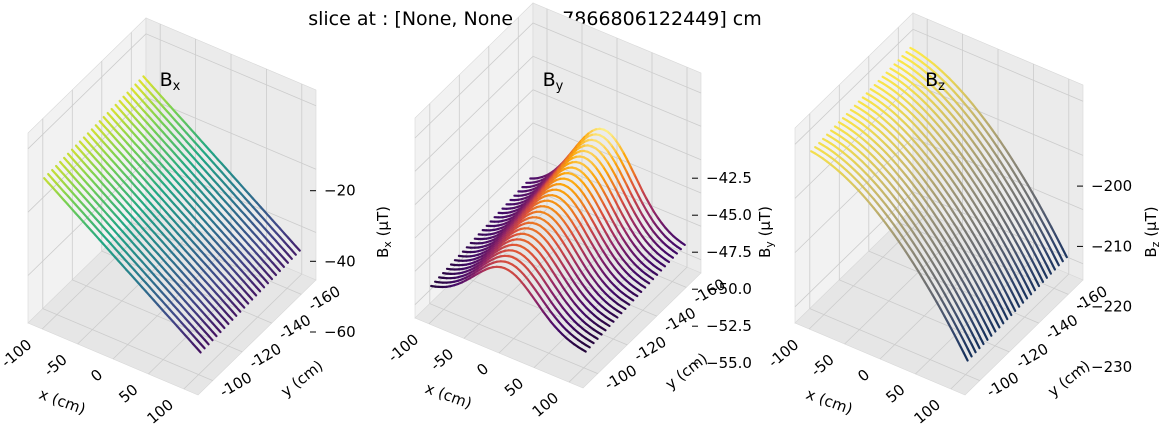  What do you see at coordinates (935, 81) in the screenshot?
I see `panel-title: Bz` at bounding box center [935, 81].